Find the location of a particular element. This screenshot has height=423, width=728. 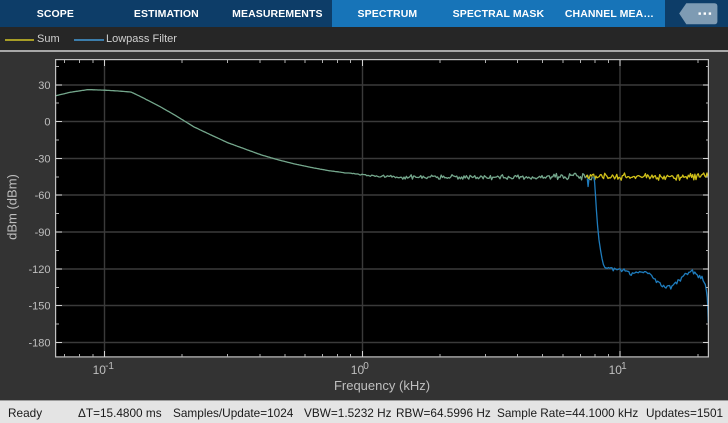

svg-text: Frequency (kHz) is located at coordinates (382, 385).